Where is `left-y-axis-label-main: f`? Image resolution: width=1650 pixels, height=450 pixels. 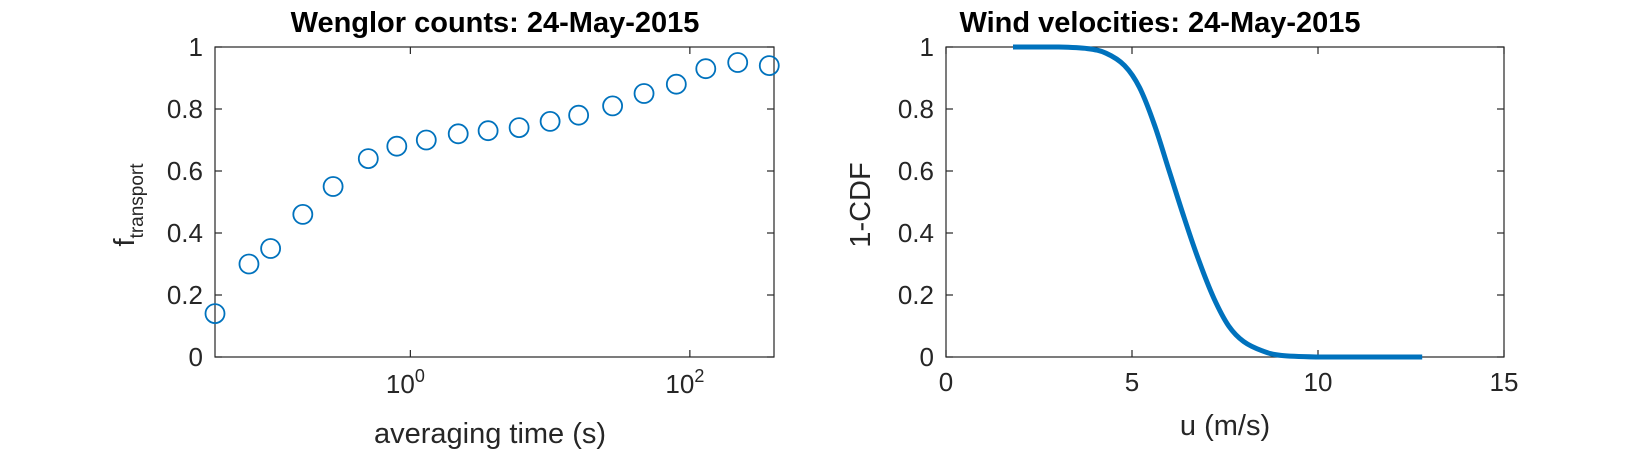
left-y-axis-label-main: f is located at coordinates (125, 242).